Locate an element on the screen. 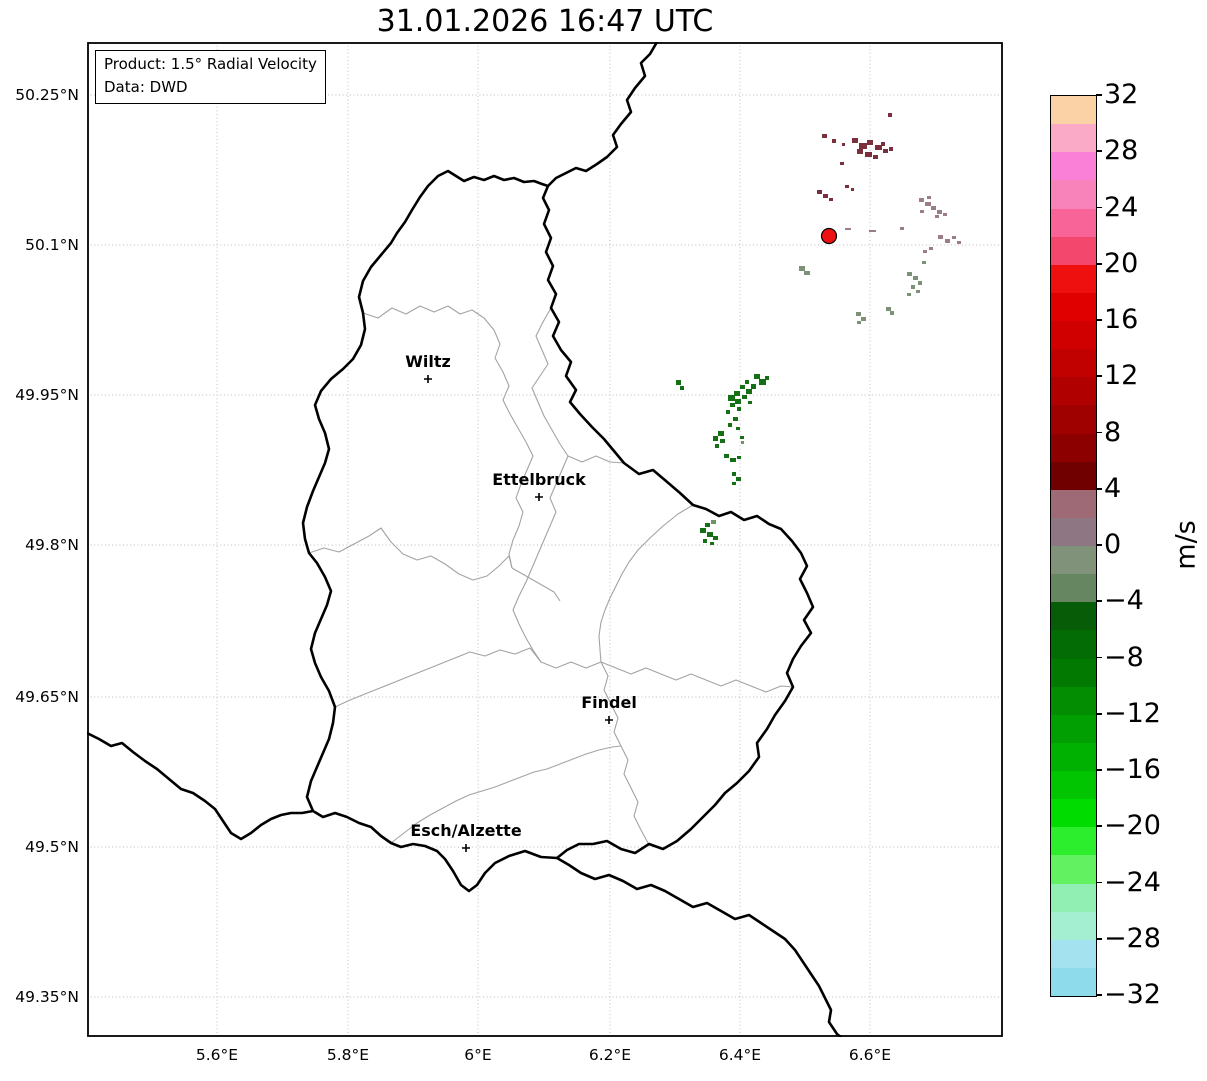 This screenshot has height=1081, width=1207. y-tick-label: 49.5°N is located at coordinates (52, 847).